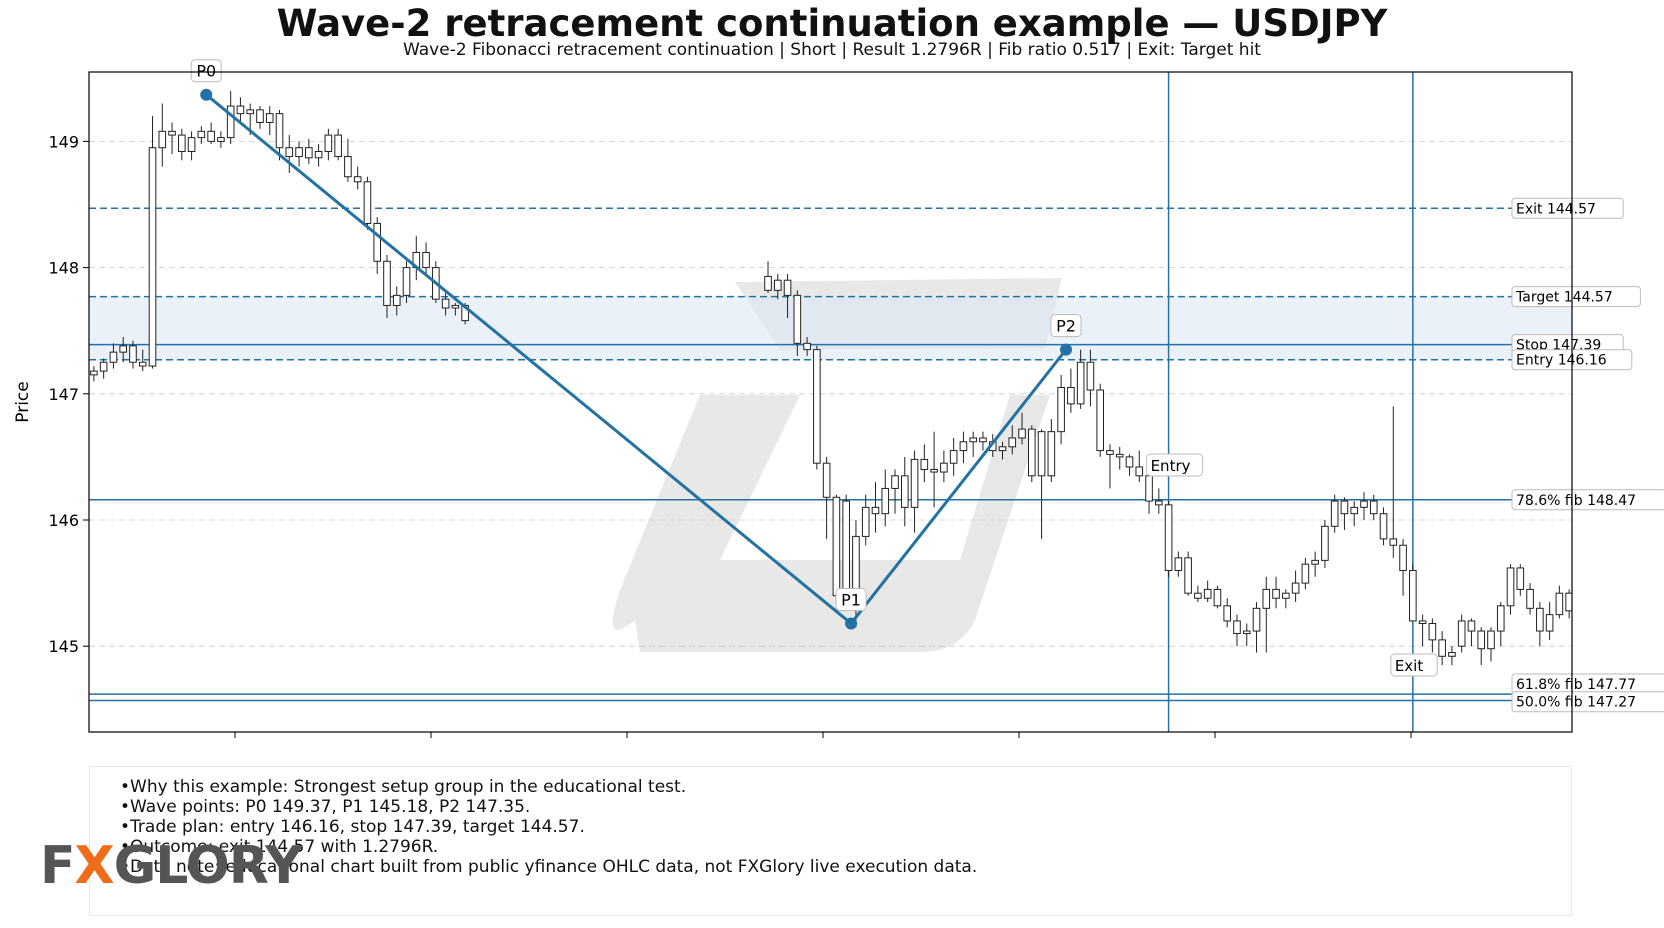  Describe the element at coordinates (63, 268) in the screenshot. I see `y-tick-label: 148` at that location.